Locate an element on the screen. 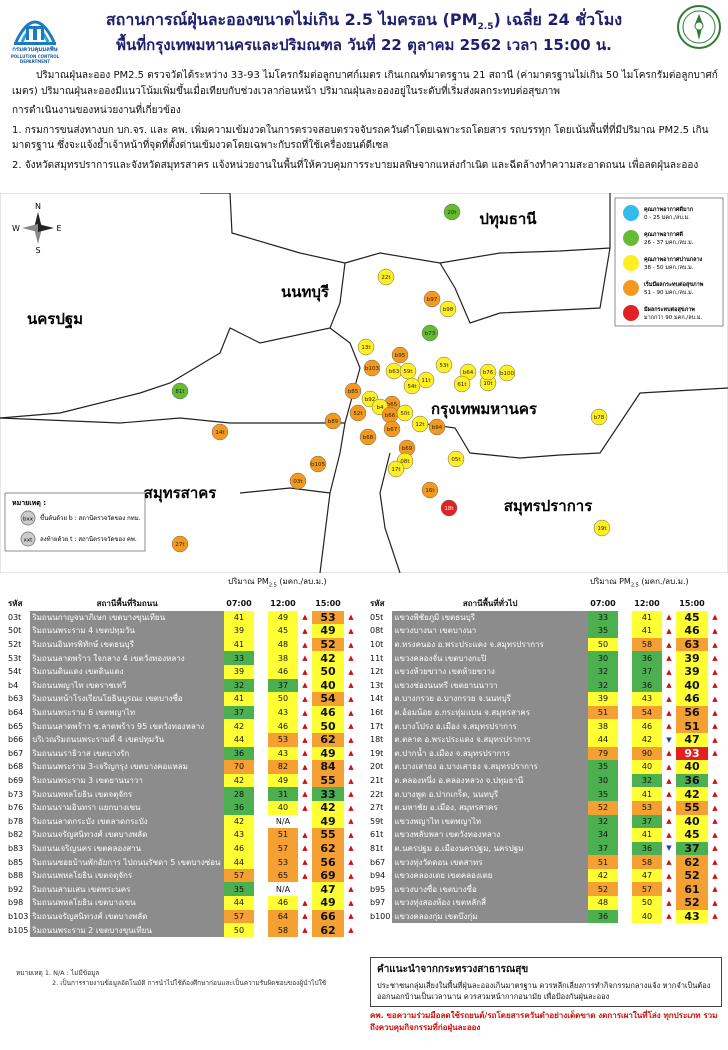  station-marker-05t: 05t is located at coordinates (456, 459).